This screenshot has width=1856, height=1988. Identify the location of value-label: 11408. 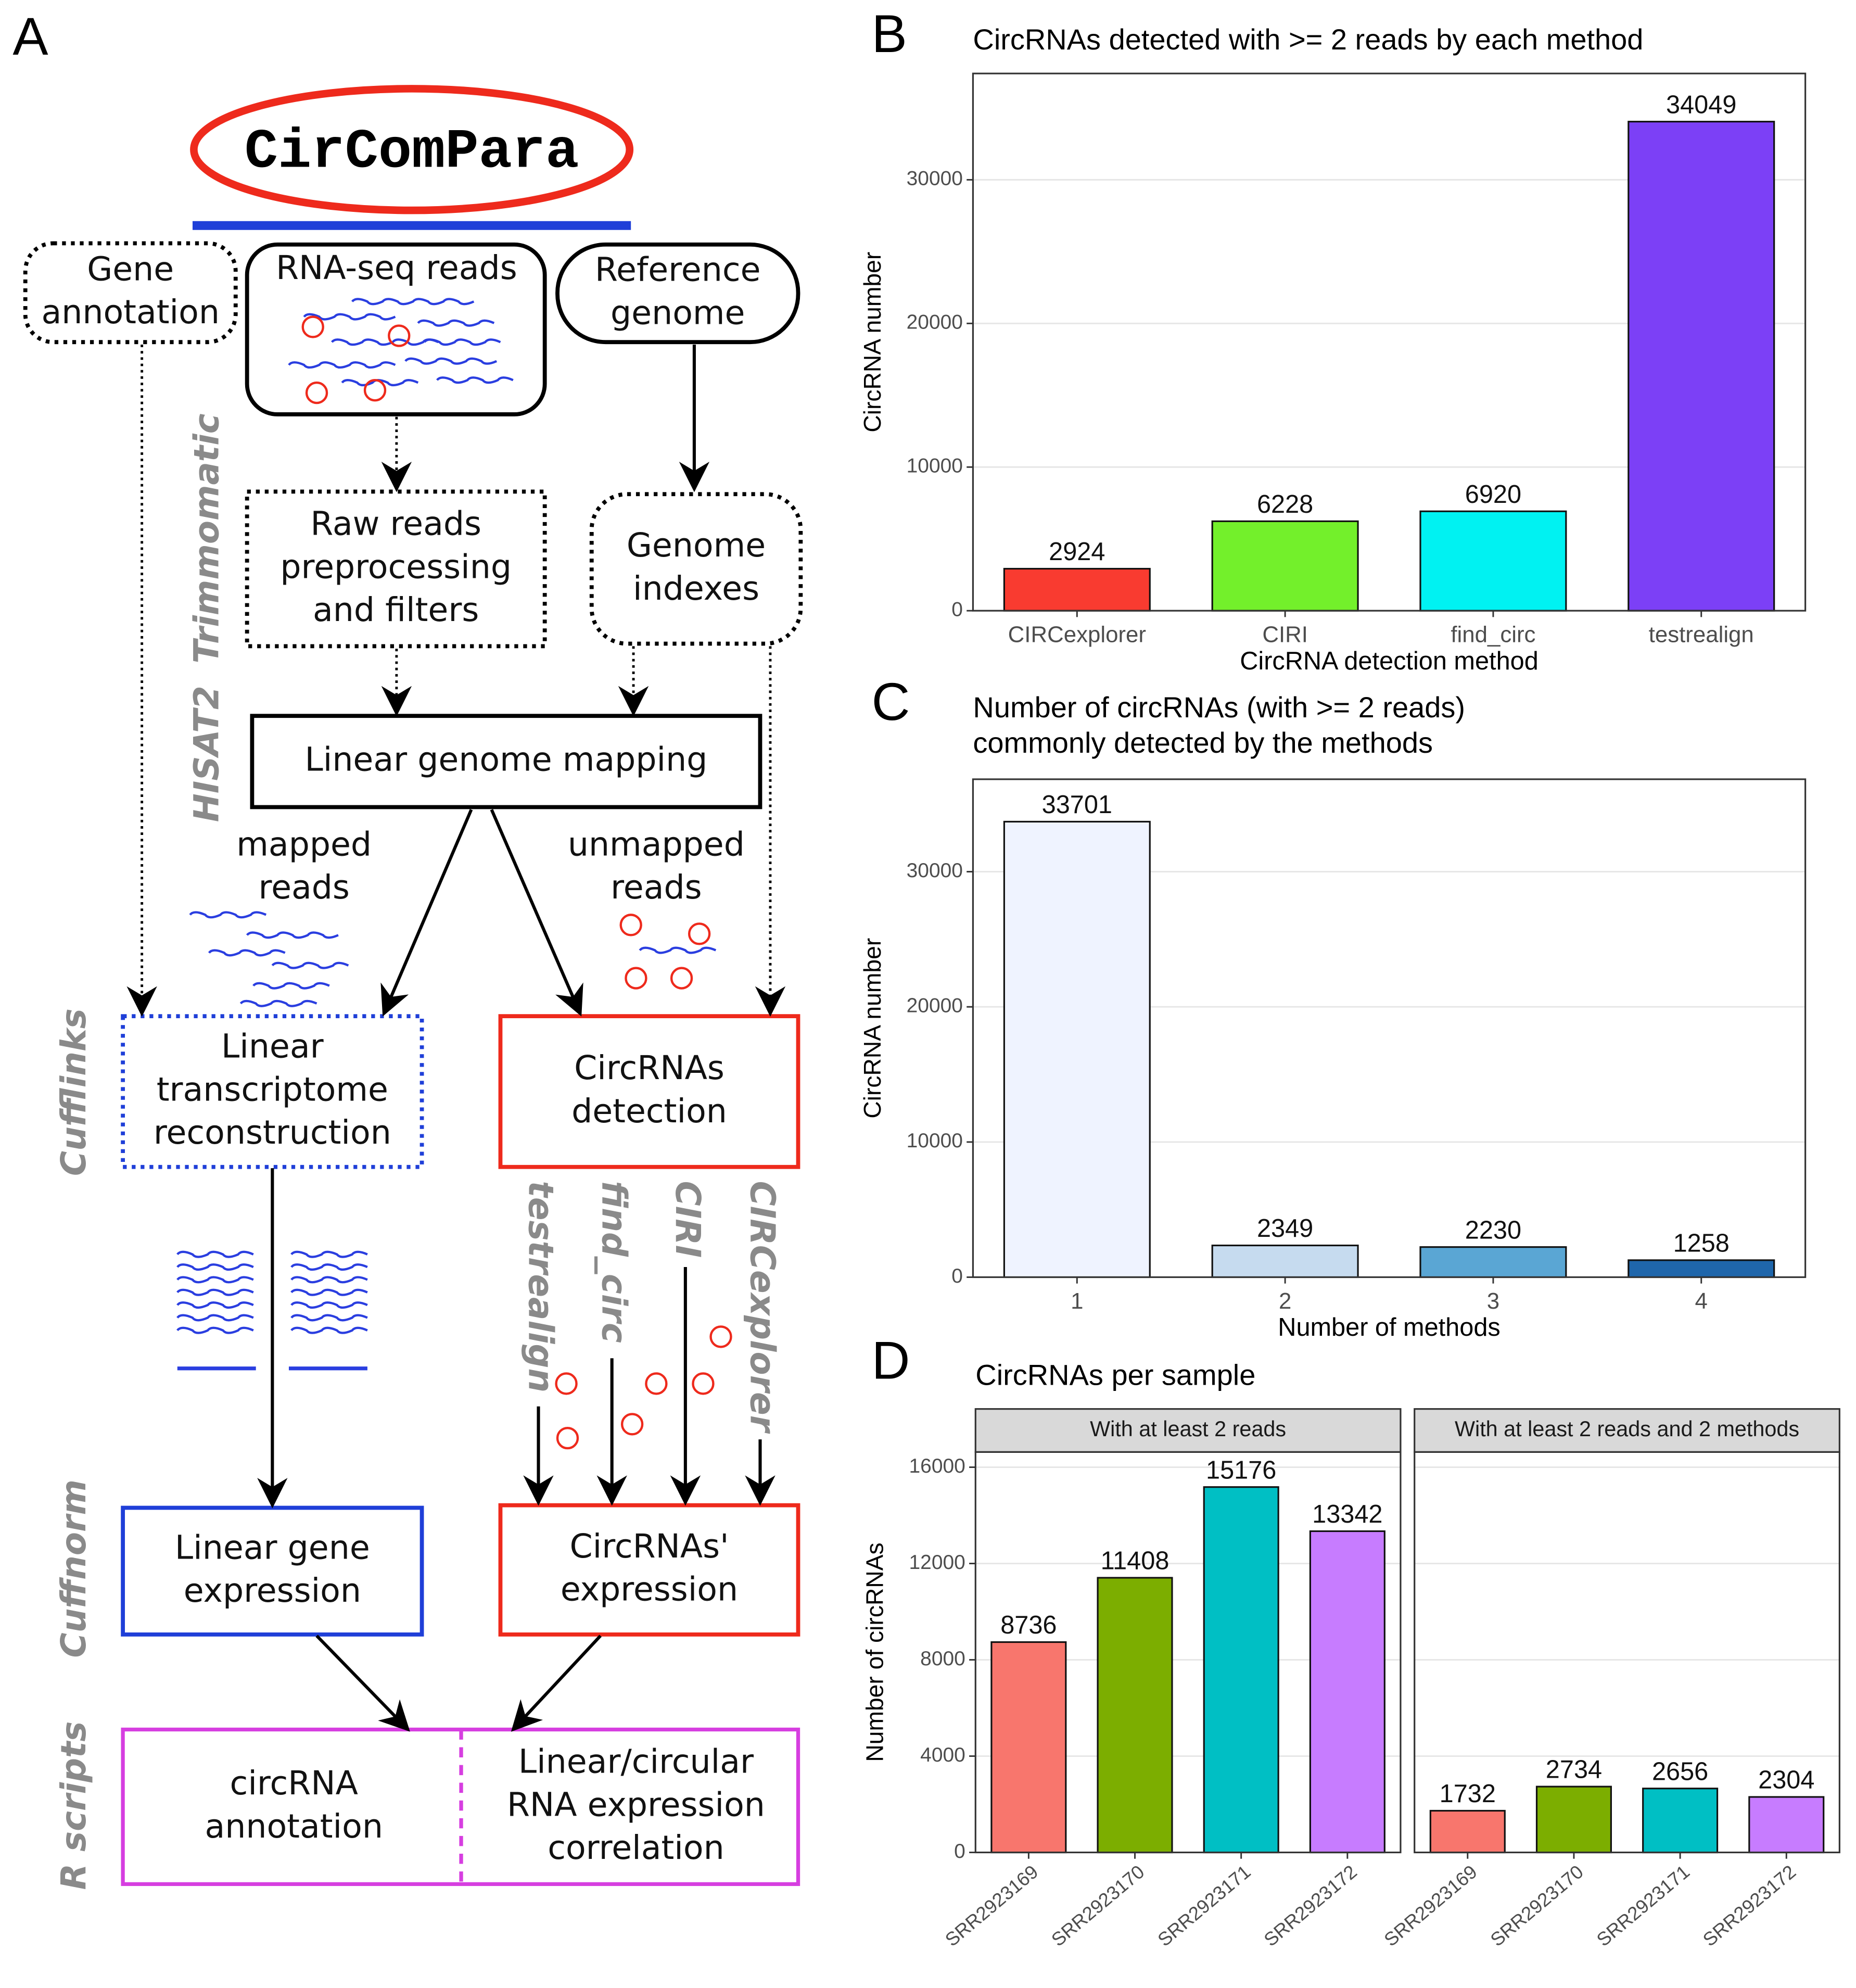
(1135, 1561).